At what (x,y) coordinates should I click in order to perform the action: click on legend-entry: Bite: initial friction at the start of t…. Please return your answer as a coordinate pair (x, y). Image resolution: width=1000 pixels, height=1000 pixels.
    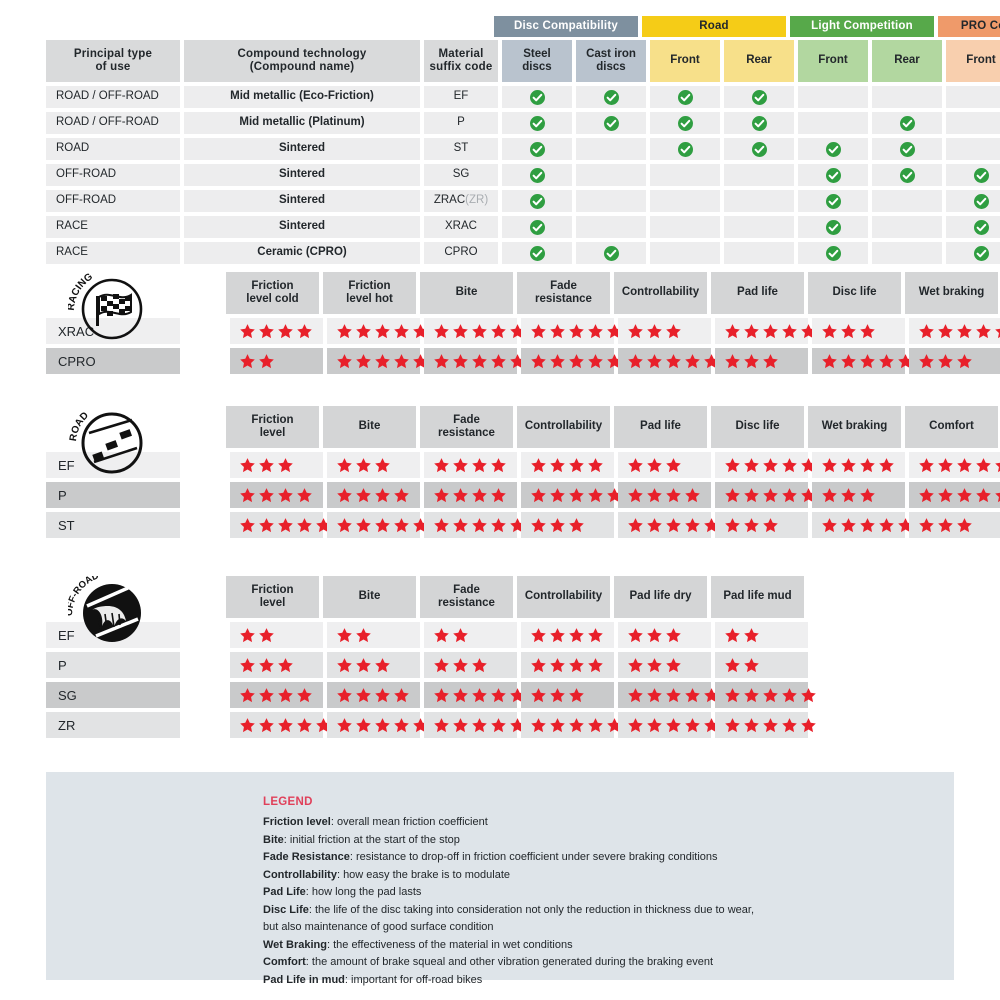
    Looking at the image, I should click on (508, 841).